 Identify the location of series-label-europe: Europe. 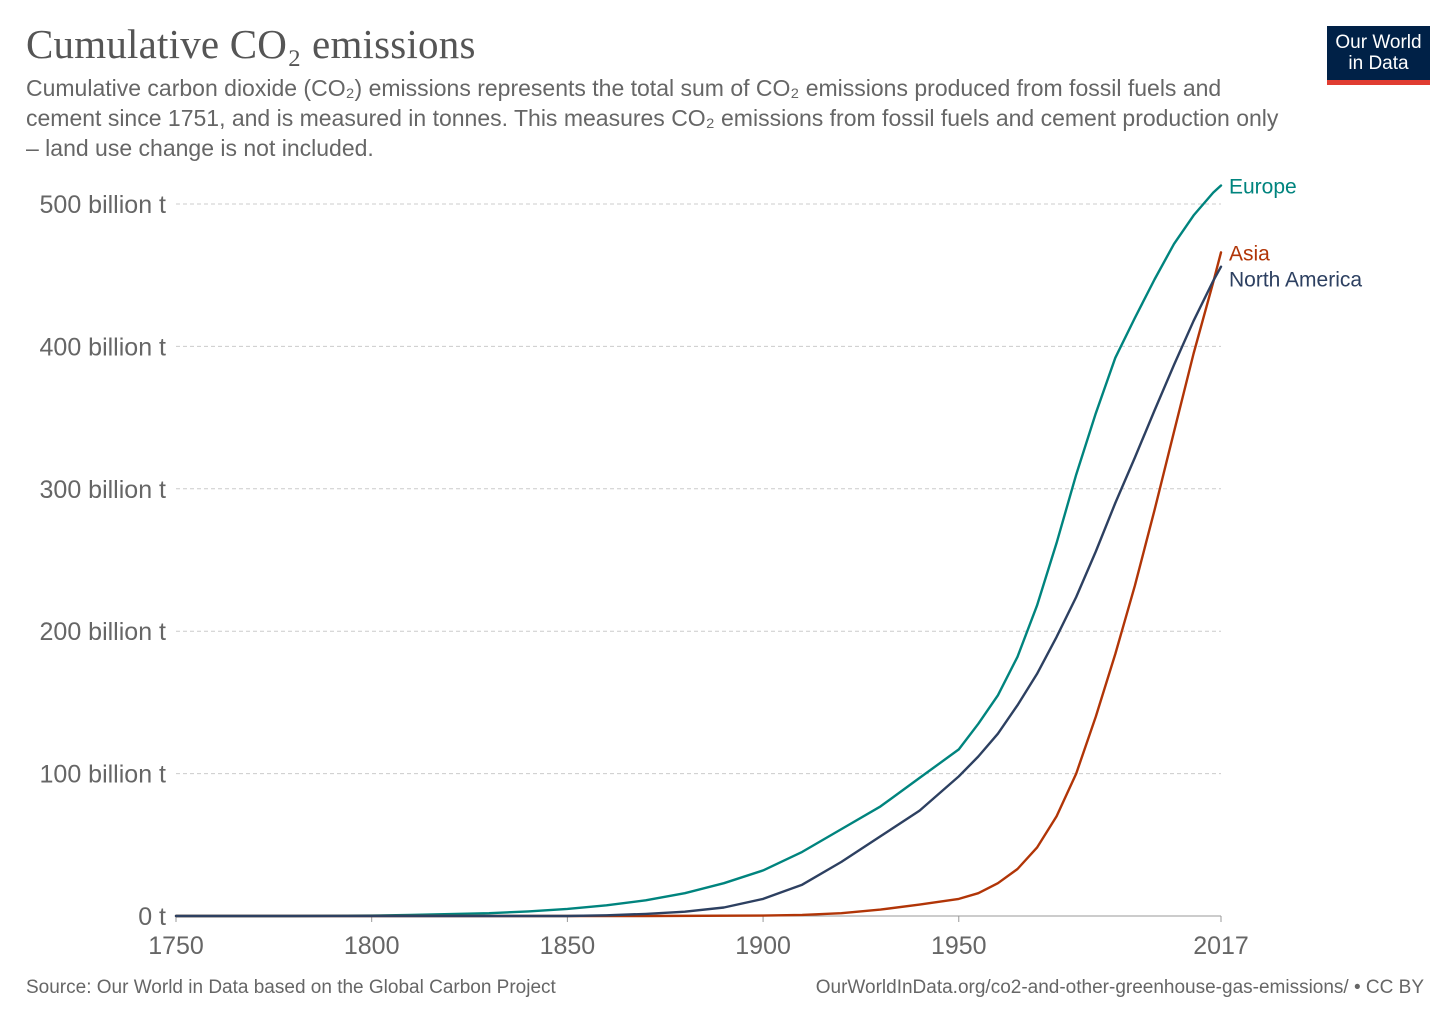
(1263, 186).